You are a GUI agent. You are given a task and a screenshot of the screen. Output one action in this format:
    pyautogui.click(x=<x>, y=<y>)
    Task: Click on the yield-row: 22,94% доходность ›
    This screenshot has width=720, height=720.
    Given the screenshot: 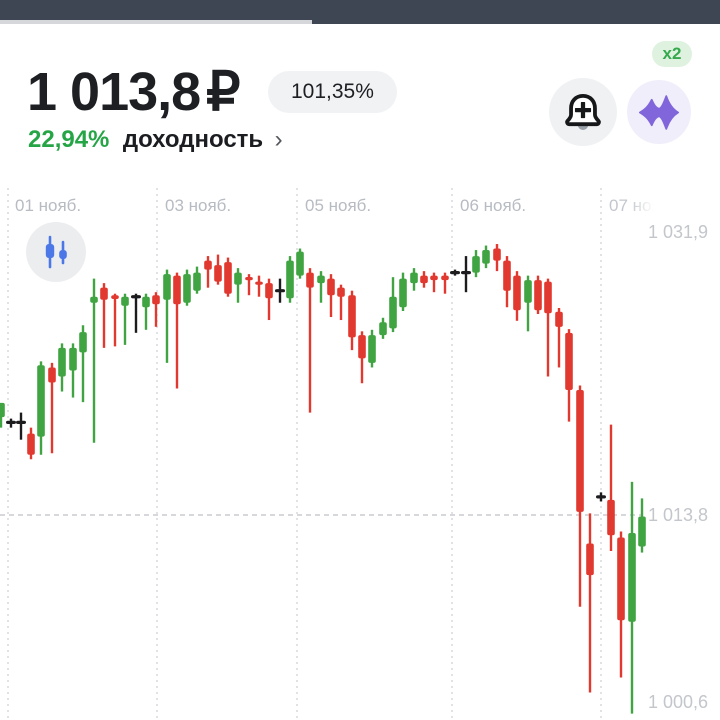 What is the action you would take?
    pyautogui.click(x=155, y=141)
    